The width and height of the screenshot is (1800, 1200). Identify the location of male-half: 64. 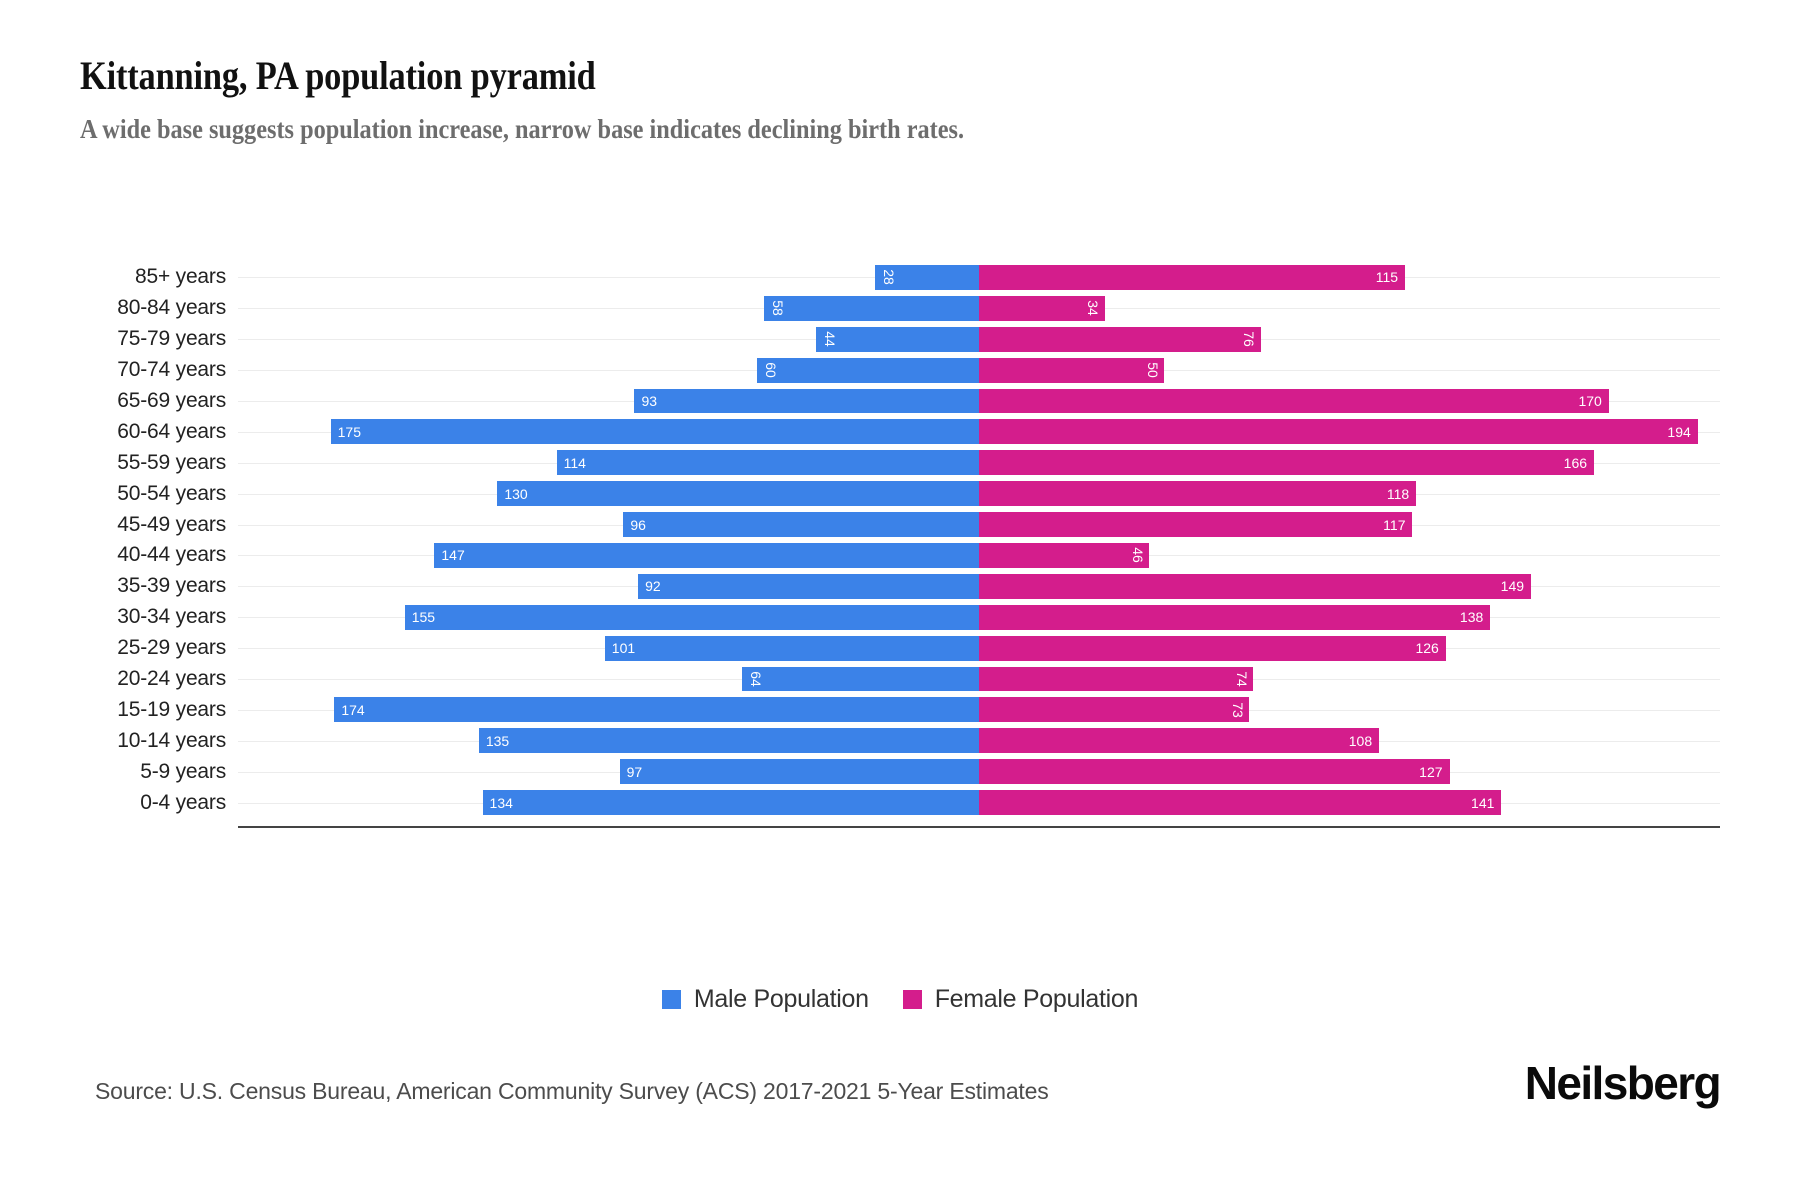
(608, 679).